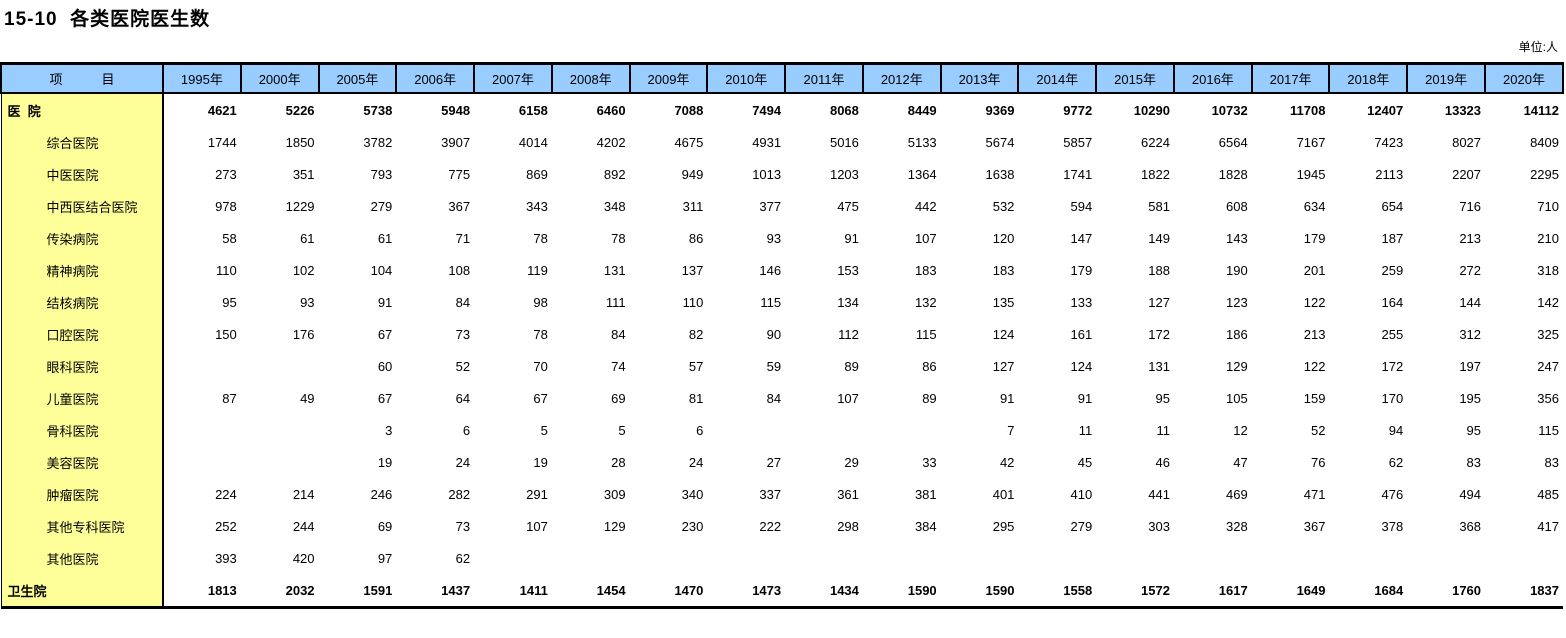 The image size is (1566, 638). I want to click on value-cell: 5674, so click(1000, 142).